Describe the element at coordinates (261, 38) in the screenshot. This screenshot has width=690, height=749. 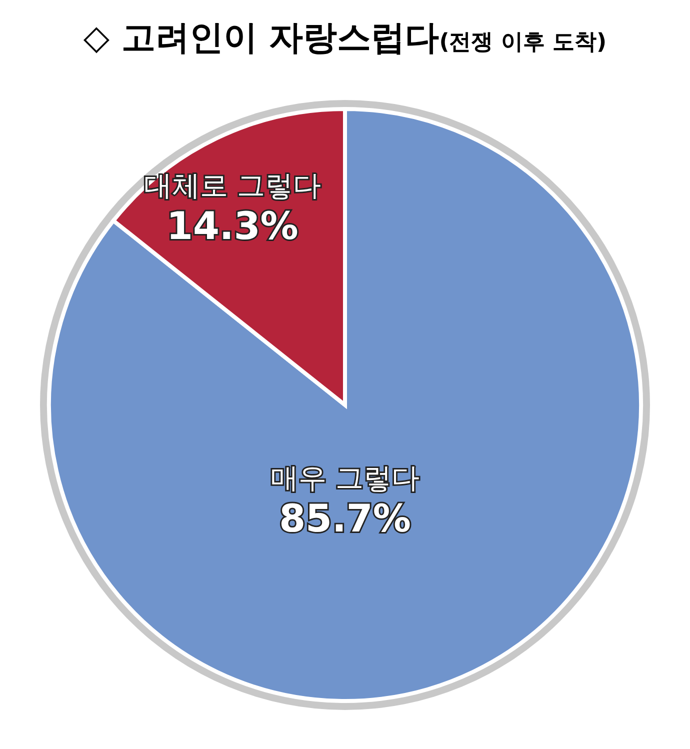
I see `chart-title: ◇ 고려인이 자랑스럽다` at that location.